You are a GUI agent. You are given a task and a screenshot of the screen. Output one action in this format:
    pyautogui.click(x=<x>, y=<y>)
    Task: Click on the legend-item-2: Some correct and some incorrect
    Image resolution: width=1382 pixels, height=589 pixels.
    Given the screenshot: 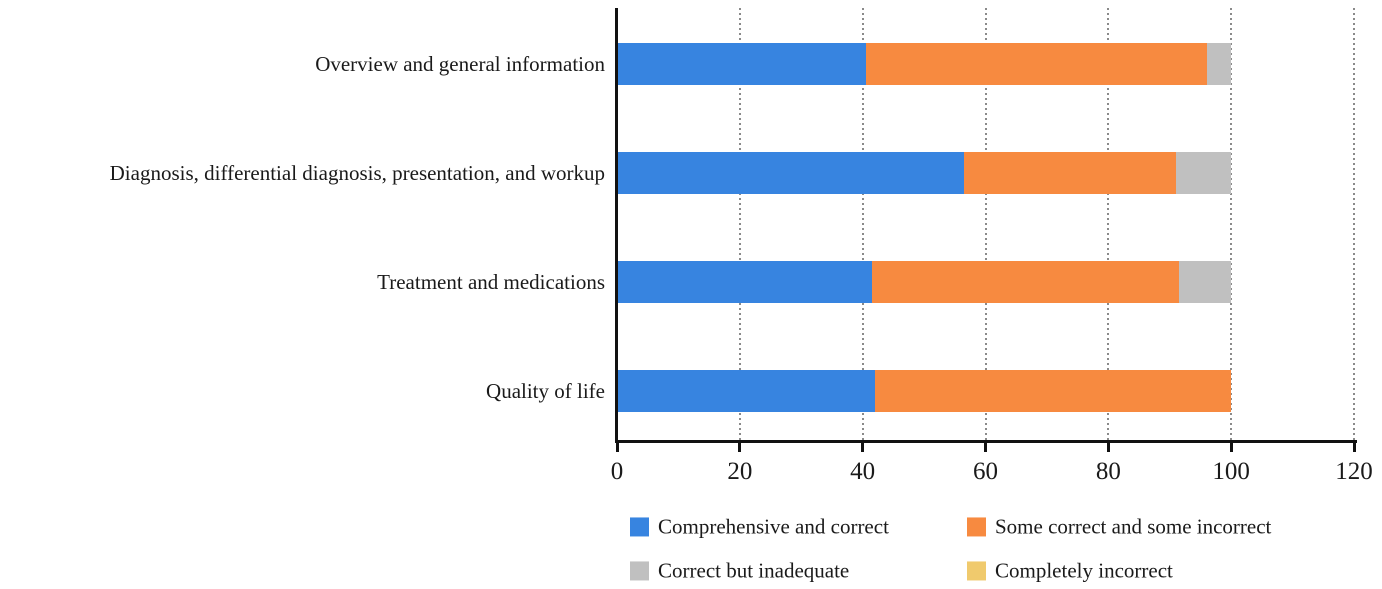 What is the action you would take?
    pyautogui.click(x=1119, y=526)
    